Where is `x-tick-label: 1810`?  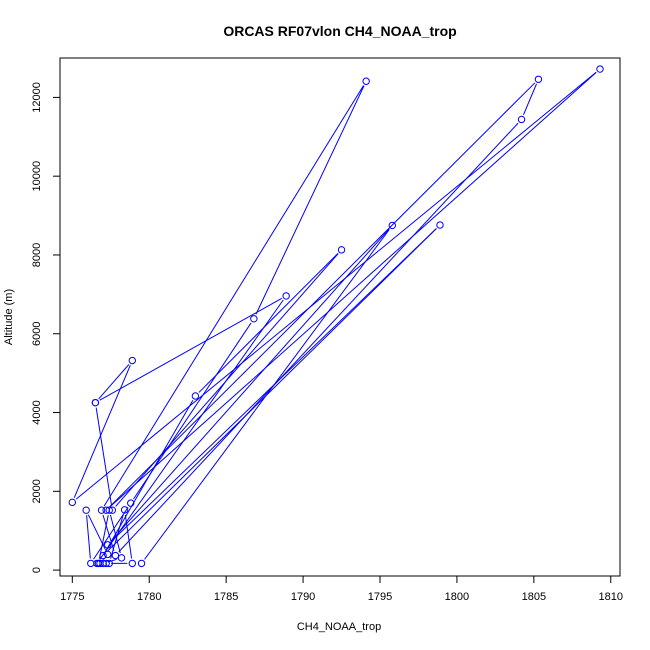
x-tick-label: 1810 is located at coordinates (611, 597).